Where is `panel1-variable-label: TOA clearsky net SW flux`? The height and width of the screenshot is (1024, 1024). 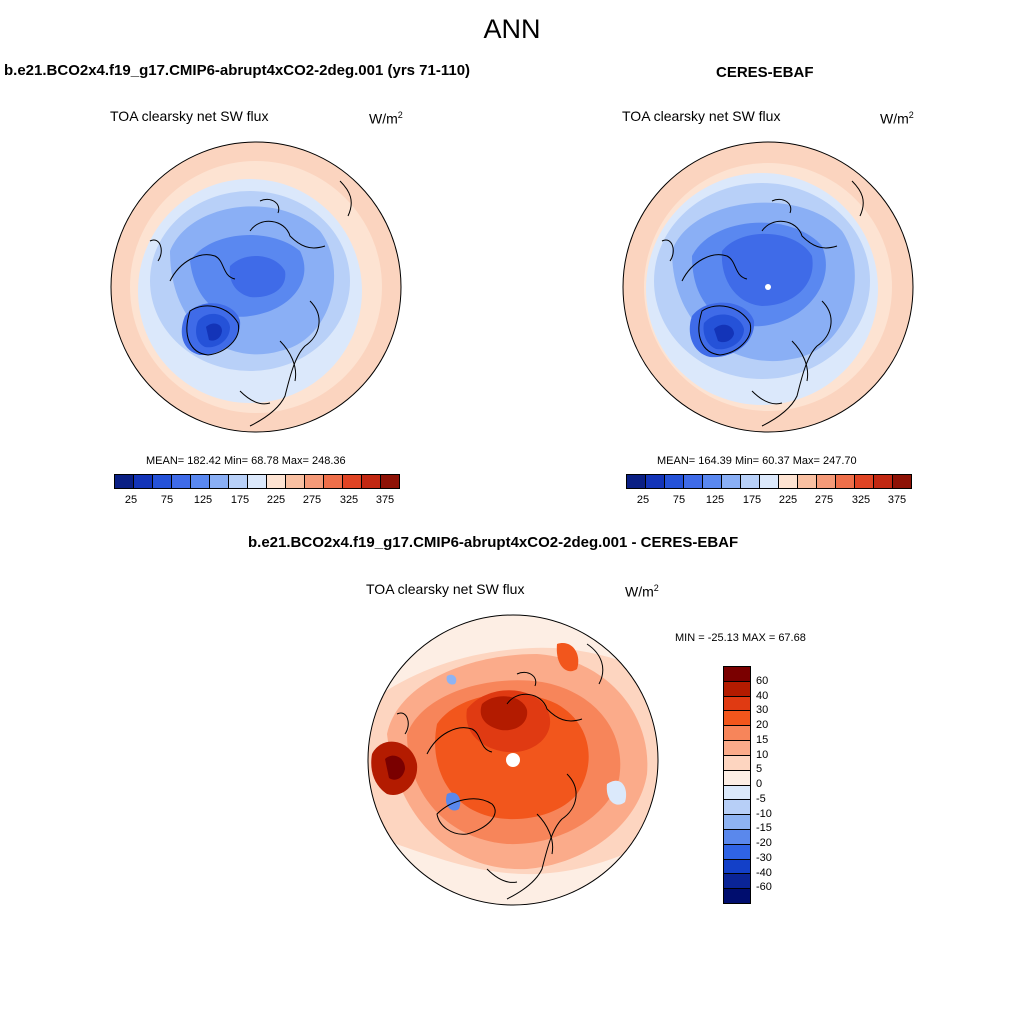 panel1-variable-label: TOA clearsky net SW flux is located at coordinates (189, 116).